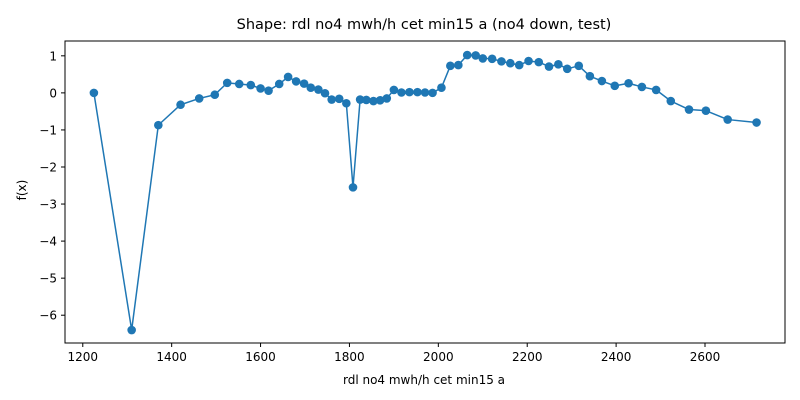 This screenshot has height=400, width=800. I want to click on y-axis-label: f(x), so click(22, 190).